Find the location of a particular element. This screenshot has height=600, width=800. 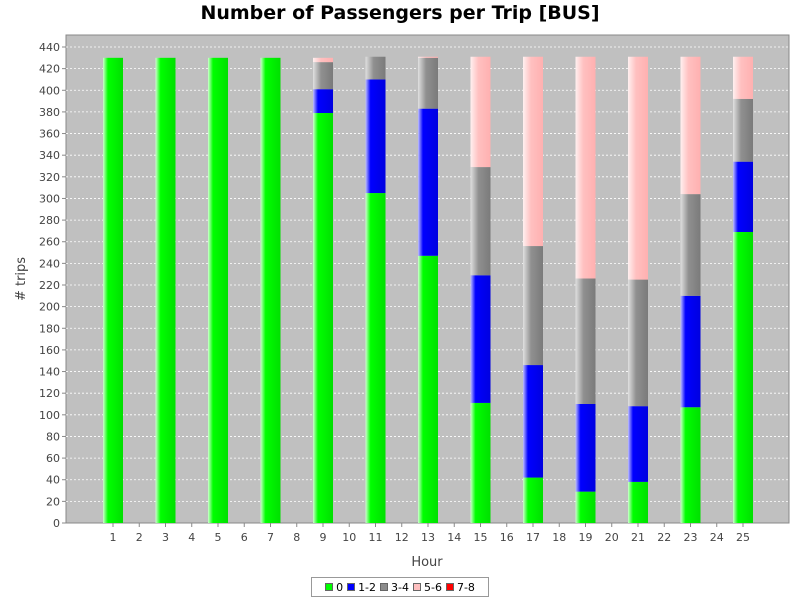

legend-label: 5-6 is located at coordinates (433, 587).